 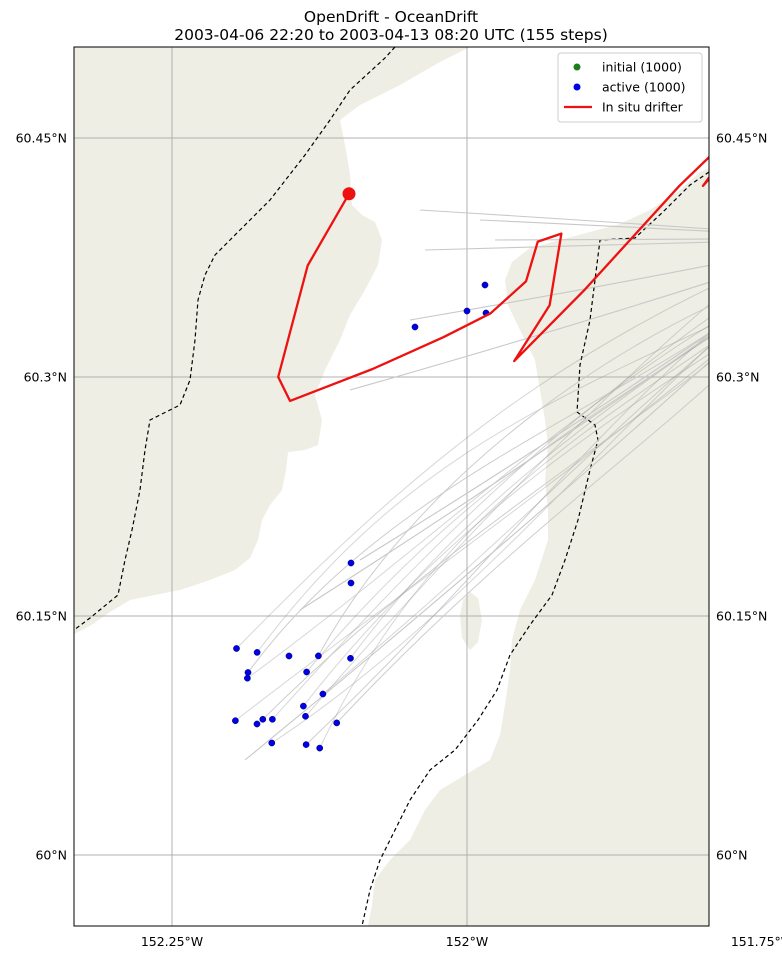 What do you see at coordinates (391, 17) in the screenshot?
I see `figure-title: OpenDrift - OceanDrift` at bounding box center [391, 17].